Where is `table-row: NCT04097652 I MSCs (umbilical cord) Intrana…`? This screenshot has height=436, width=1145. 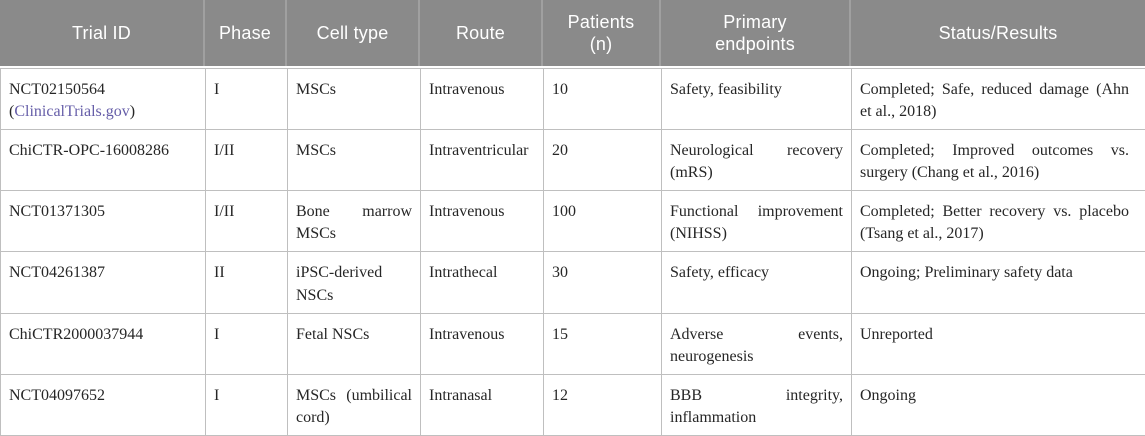
table-row: NCT04097652 I MSCs (umbilical cord) Intrana… is located at coordinates (573, 405).